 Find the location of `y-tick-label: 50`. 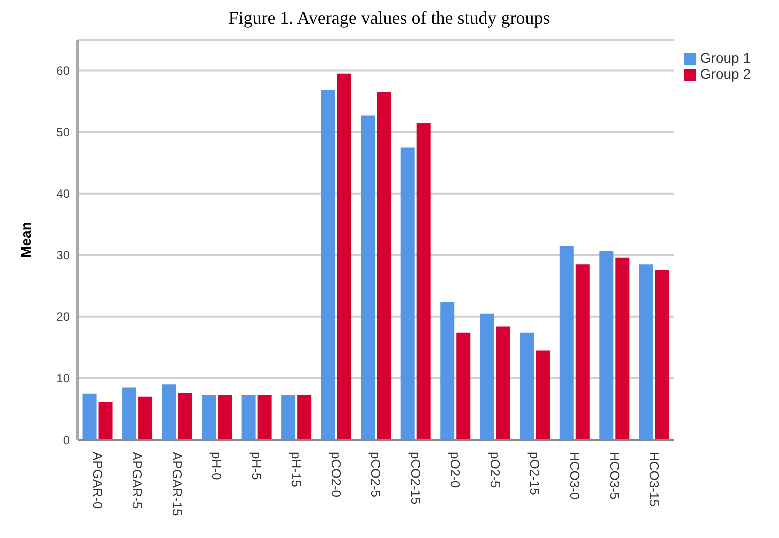

y-tick-label: 50 is located at coordinates (63, 133).